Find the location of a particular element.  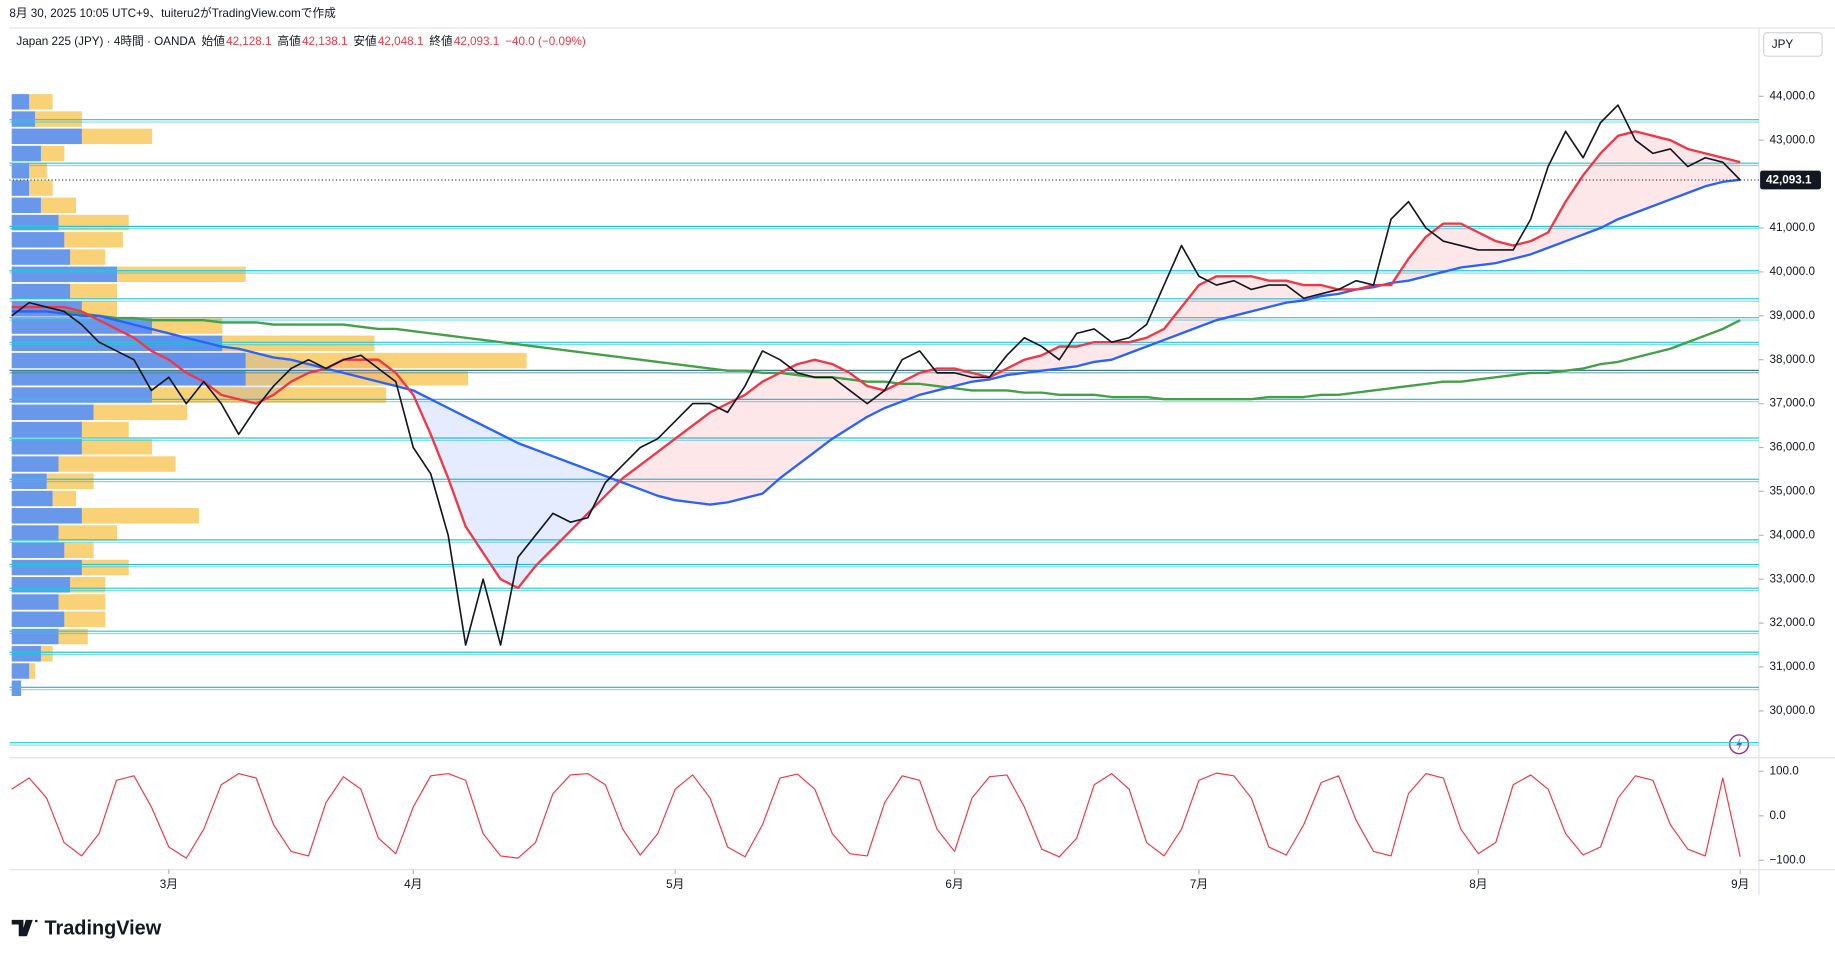

x-tick-label: 6月 is located at coordinates (954, 884).